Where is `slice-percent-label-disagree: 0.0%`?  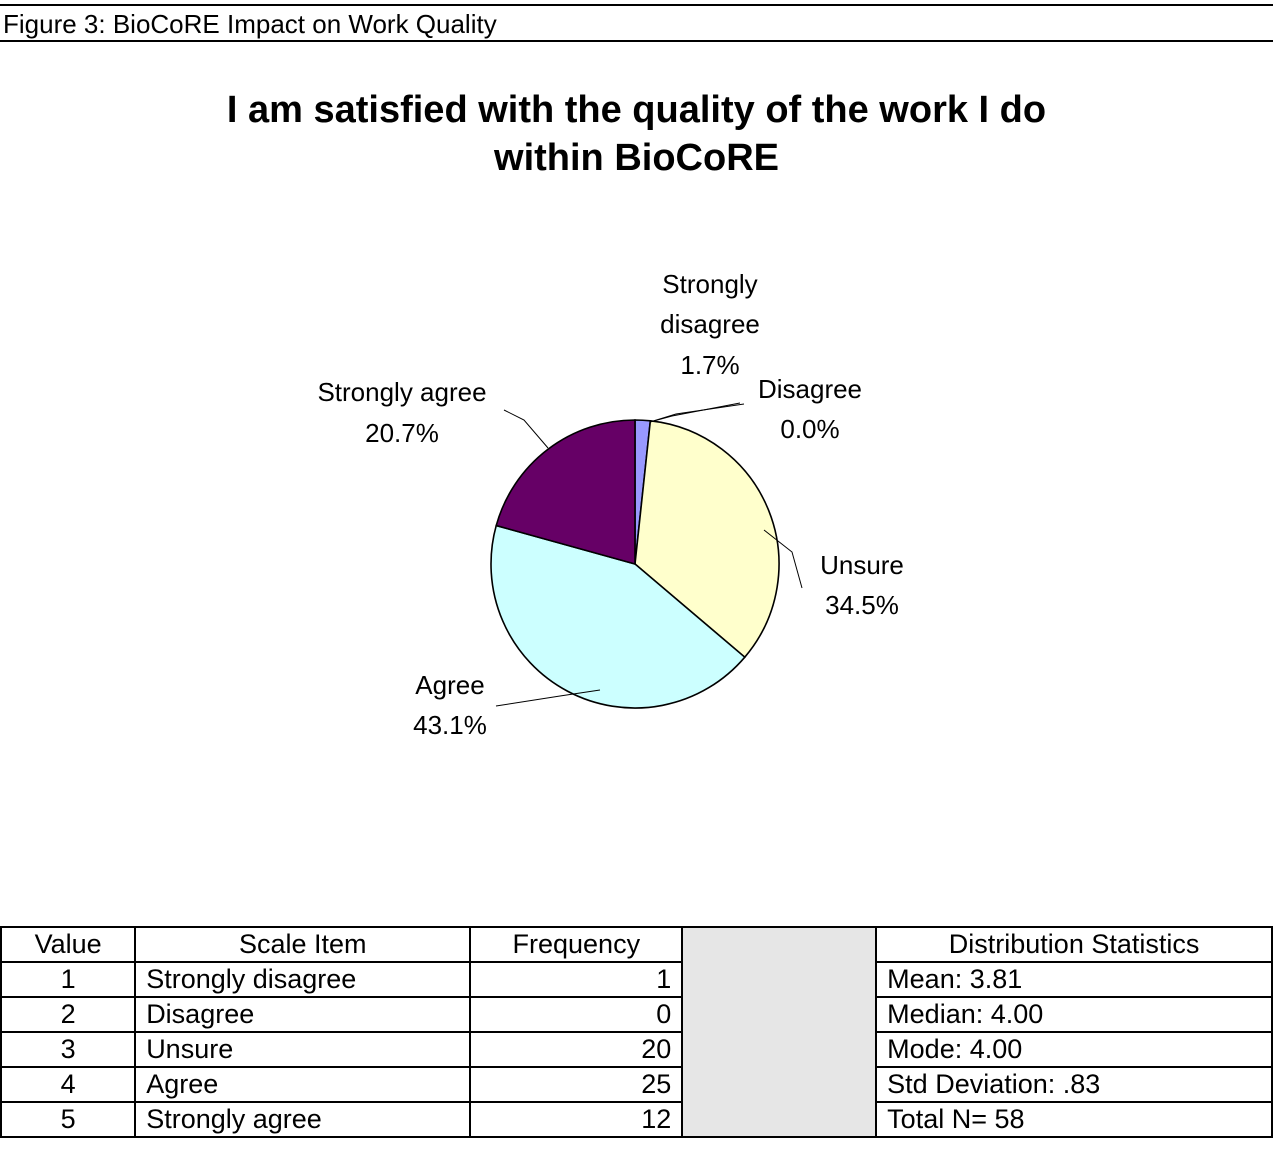 slice-percent-label-disagree: 0.0% is located at coordinates (809, 429).